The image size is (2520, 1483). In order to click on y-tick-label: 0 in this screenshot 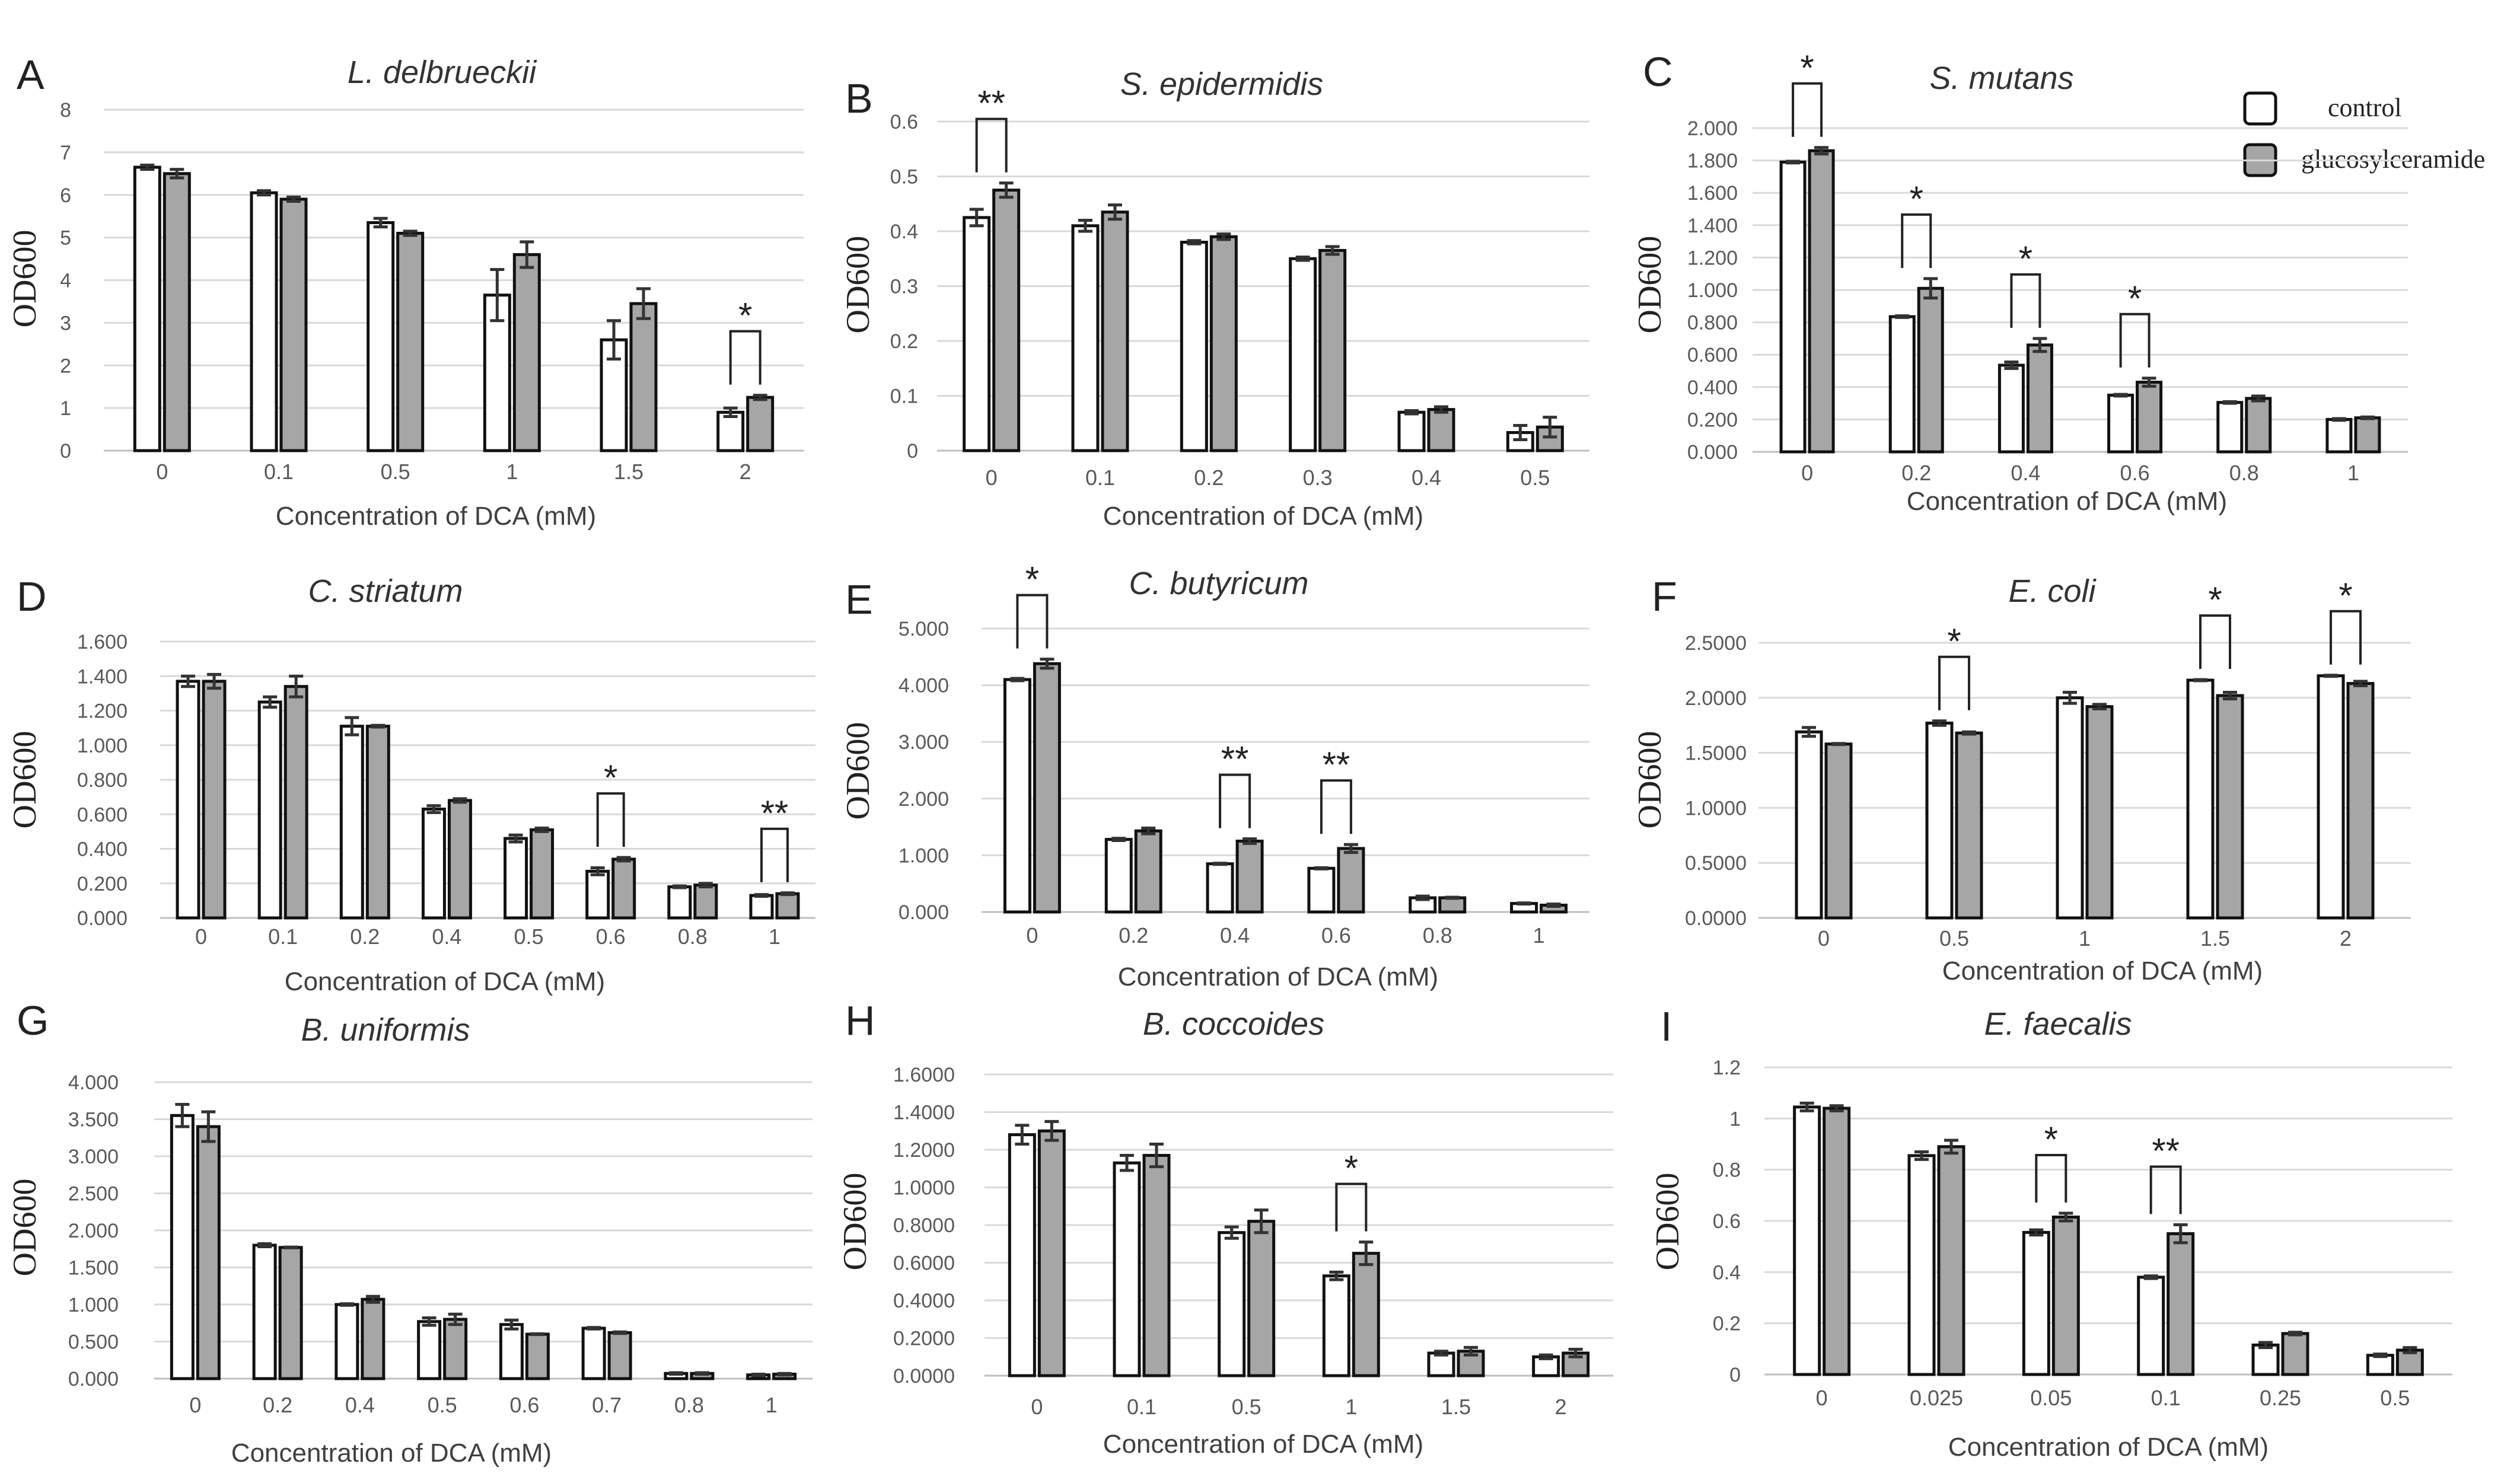, I will do `click(912, 451)`.